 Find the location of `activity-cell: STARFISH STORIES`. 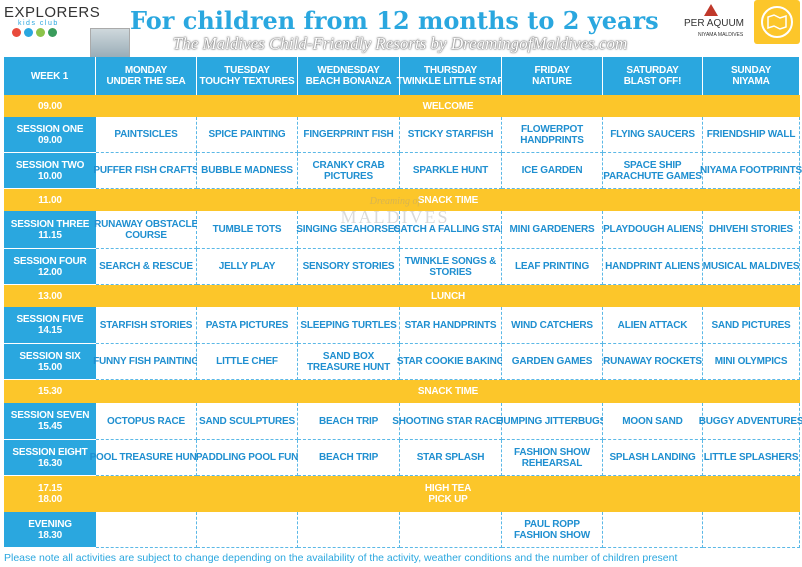

activity-cell: STARFISH STORIES is located at coordinates (146, 325).